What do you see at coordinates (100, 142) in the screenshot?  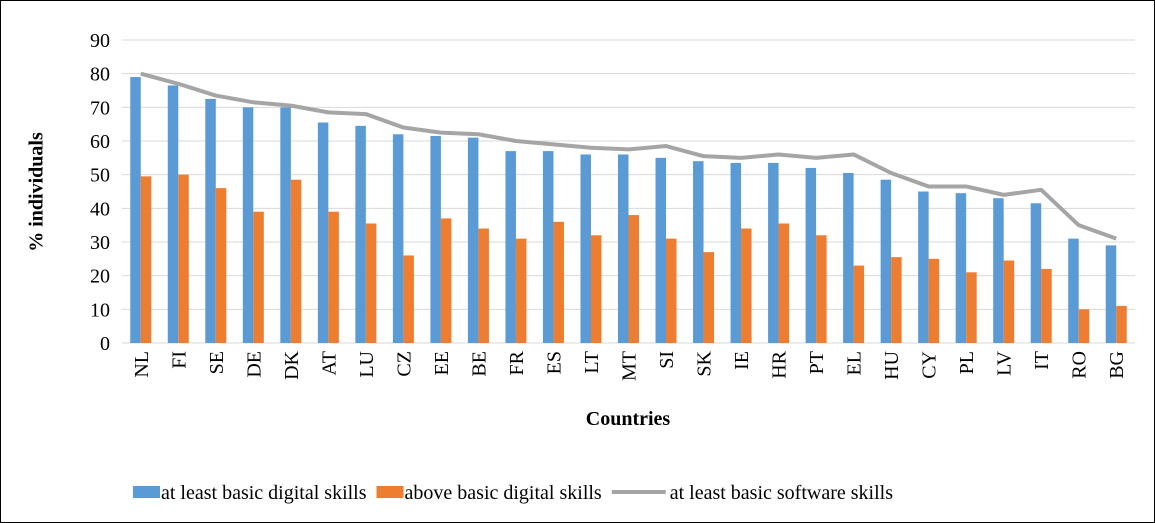 I see `y-tick-label: 60` at bounding box center [100, 142].